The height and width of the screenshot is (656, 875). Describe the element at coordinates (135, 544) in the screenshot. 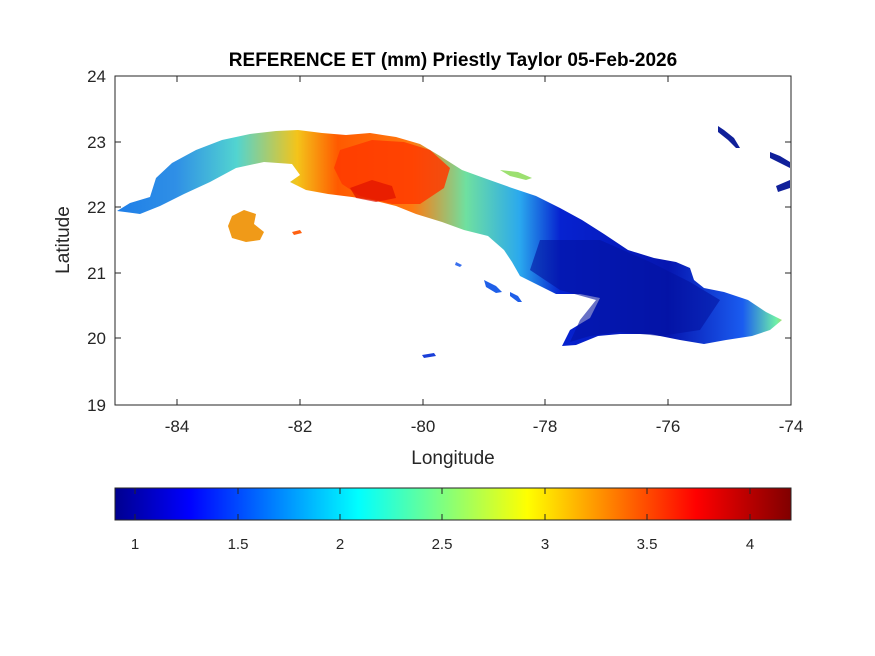

I see `colorbar-tick-label: 1` at that location.